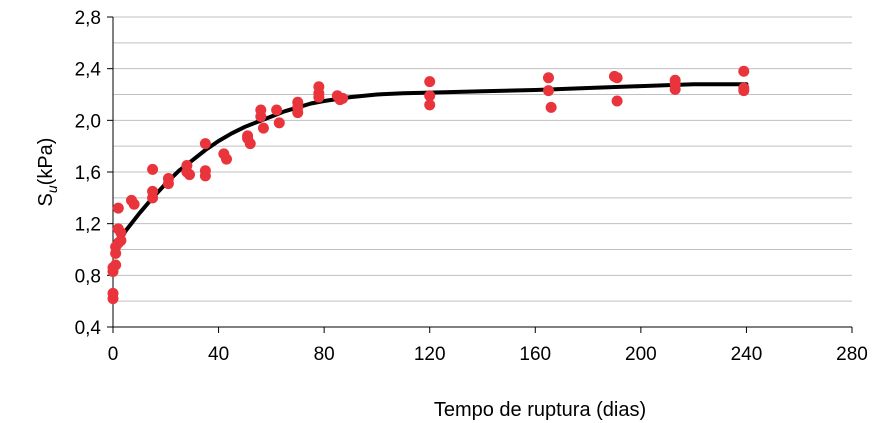 The width and height of the screenshot is (885, 423). Describe the element at coordinates (218, 354) in the screenshot. I see `x-tick-label: 40` at that location.